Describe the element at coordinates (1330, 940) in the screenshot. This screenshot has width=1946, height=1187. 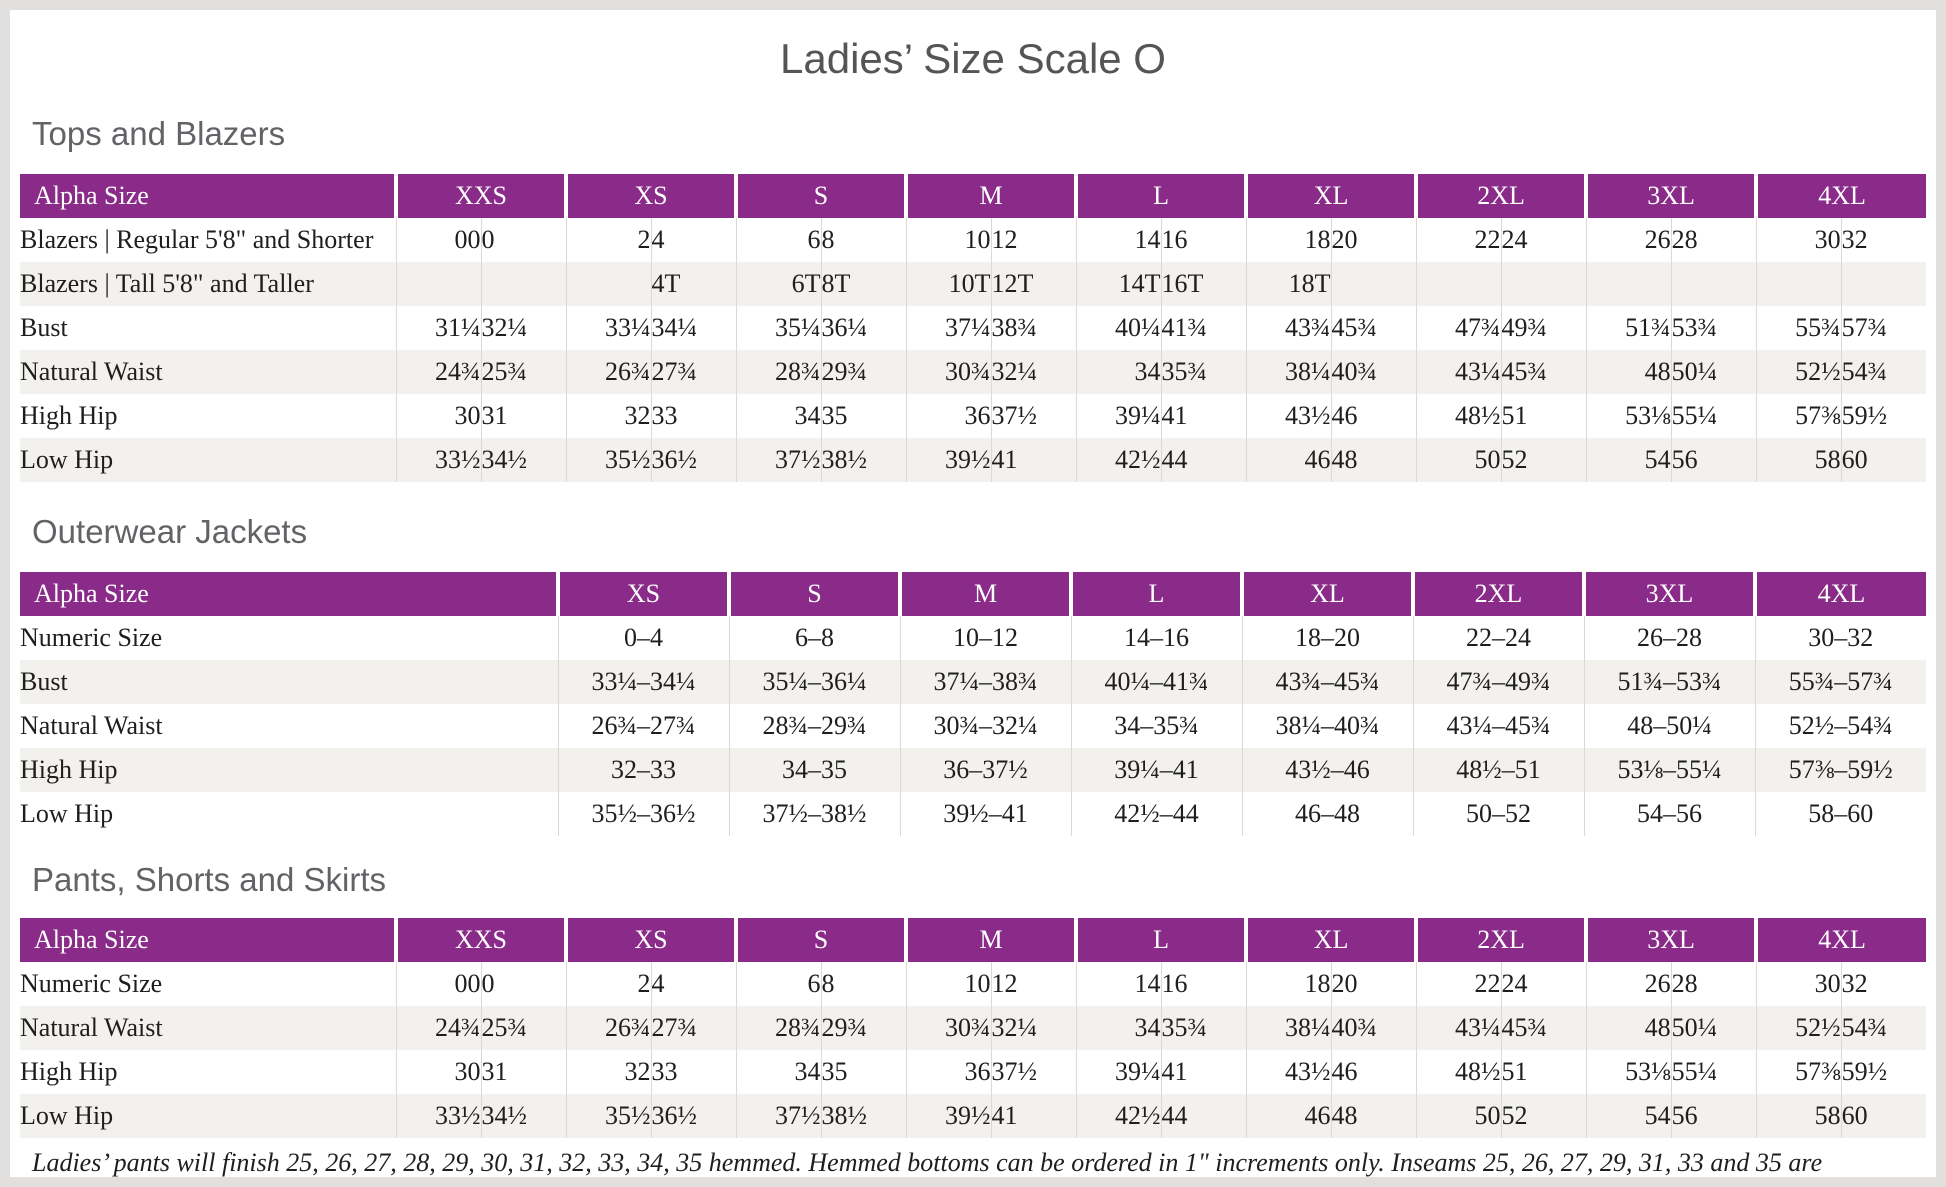
I see `column-header-xl: XL` at that location.